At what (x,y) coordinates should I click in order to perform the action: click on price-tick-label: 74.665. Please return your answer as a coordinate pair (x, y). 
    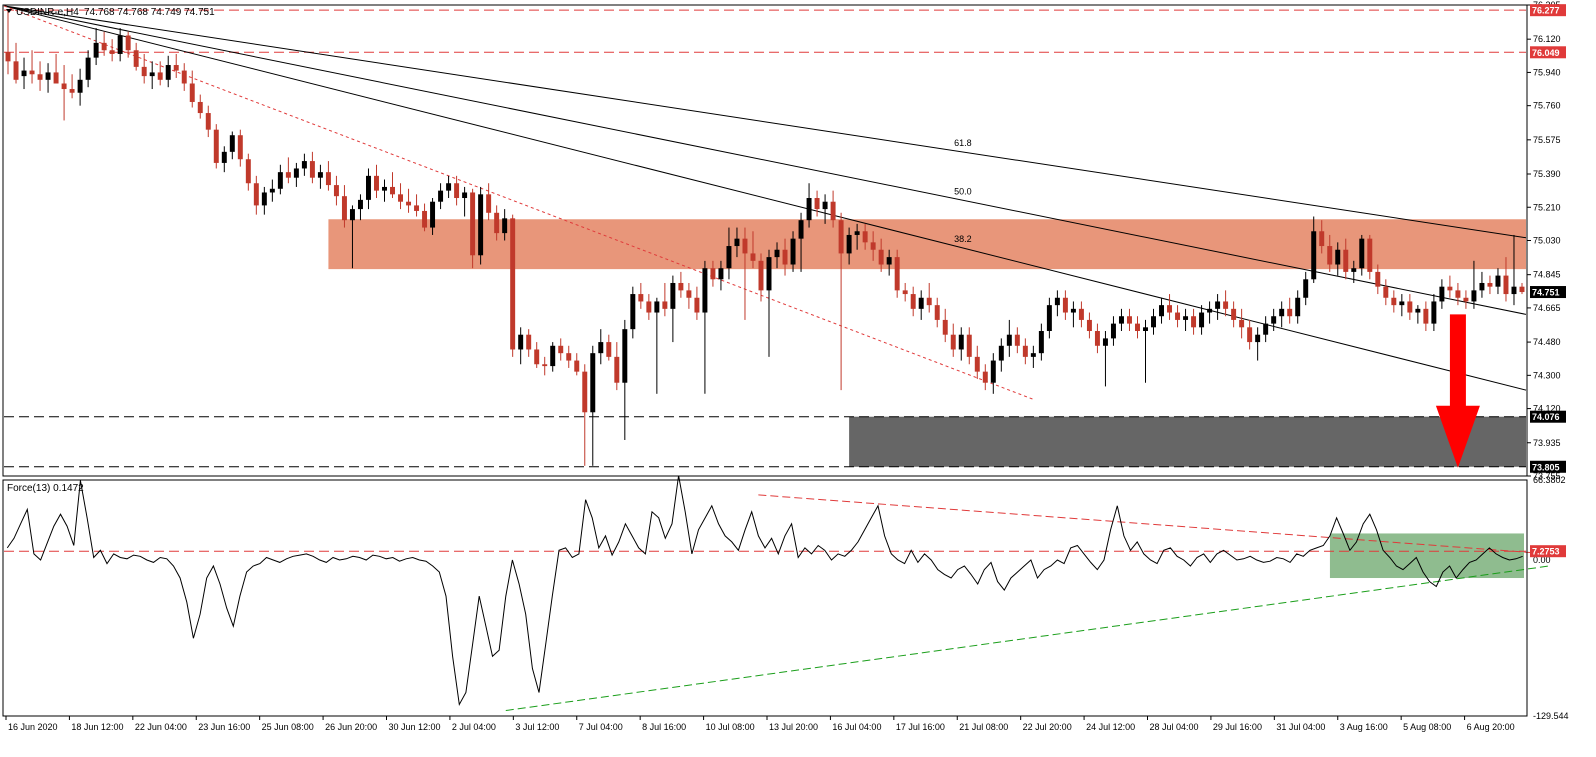
    Looking at the image, I should click on (1547, 308).